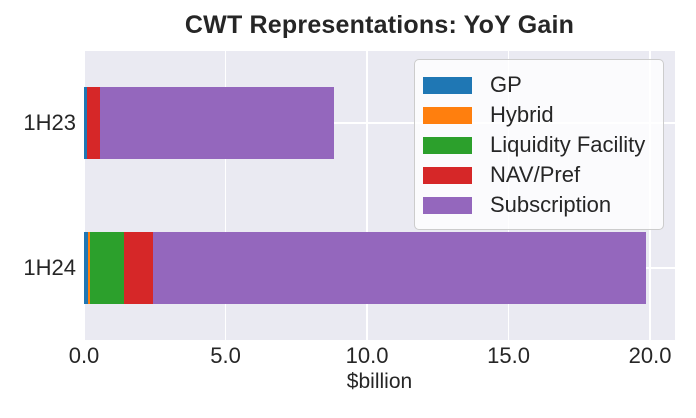 Image resolution: width=696 pixels, height=418 pixels. What do you see at coordinates (85, 123) in the screenshot?
I see `bar-segment-1H23-GP` at bounding box center [85, 123].